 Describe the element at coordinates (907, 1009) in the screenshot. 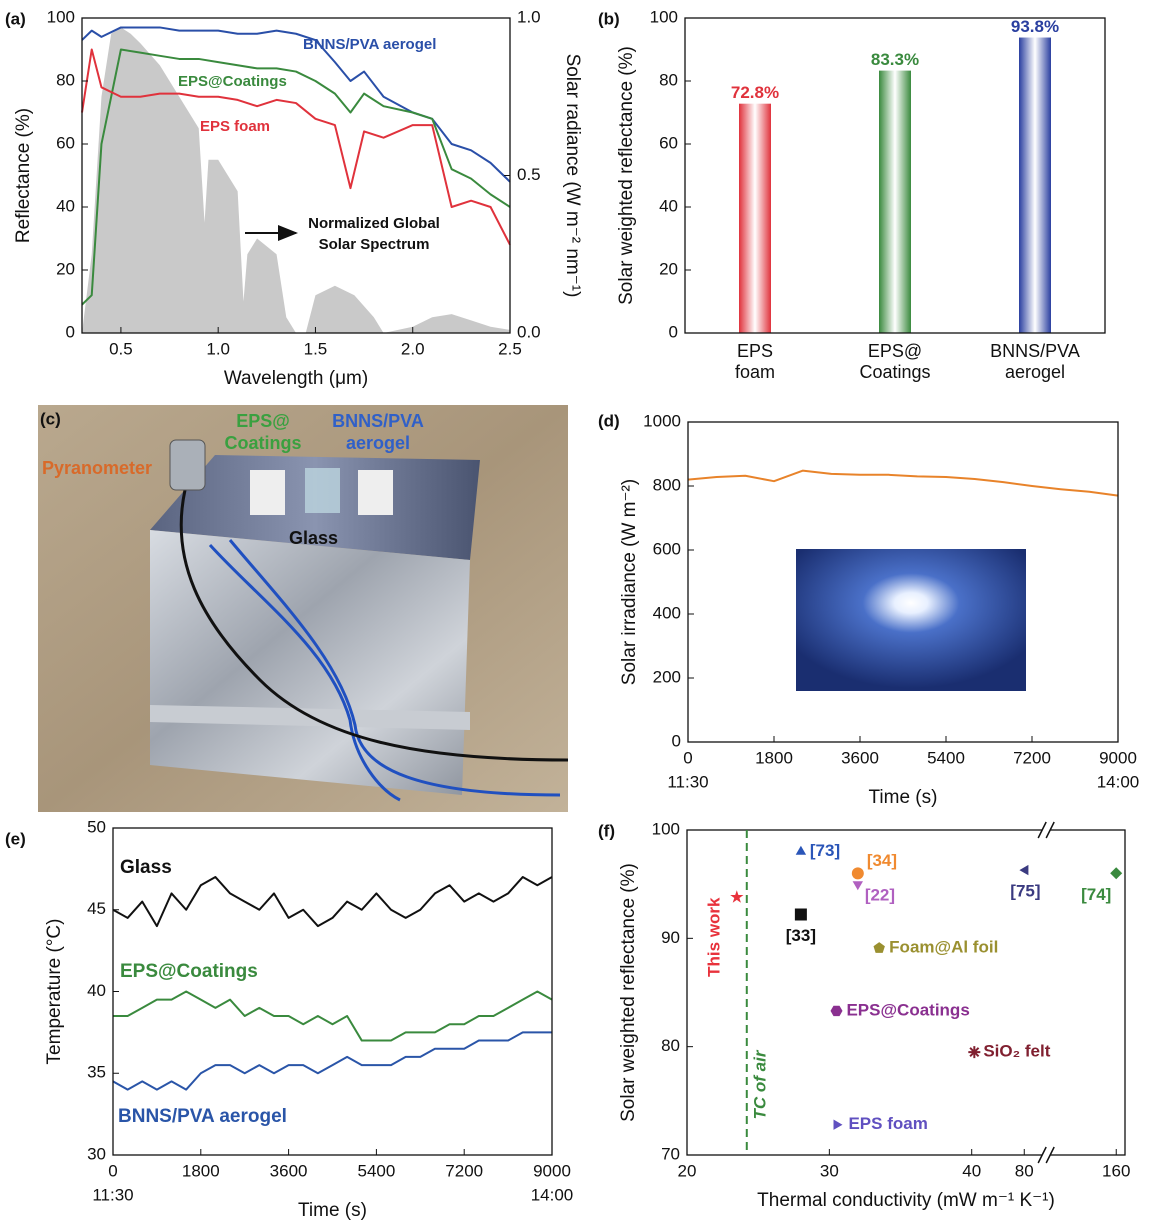

I see `point-label: EPS@Coatings` at that location.